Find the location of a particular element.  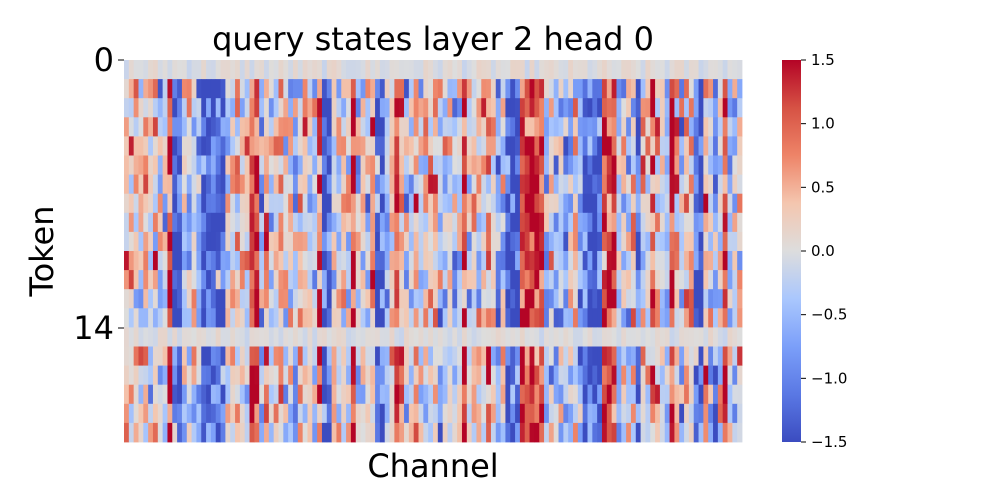

y-tick-label-14: 14 is located at coordinates (93, 328).